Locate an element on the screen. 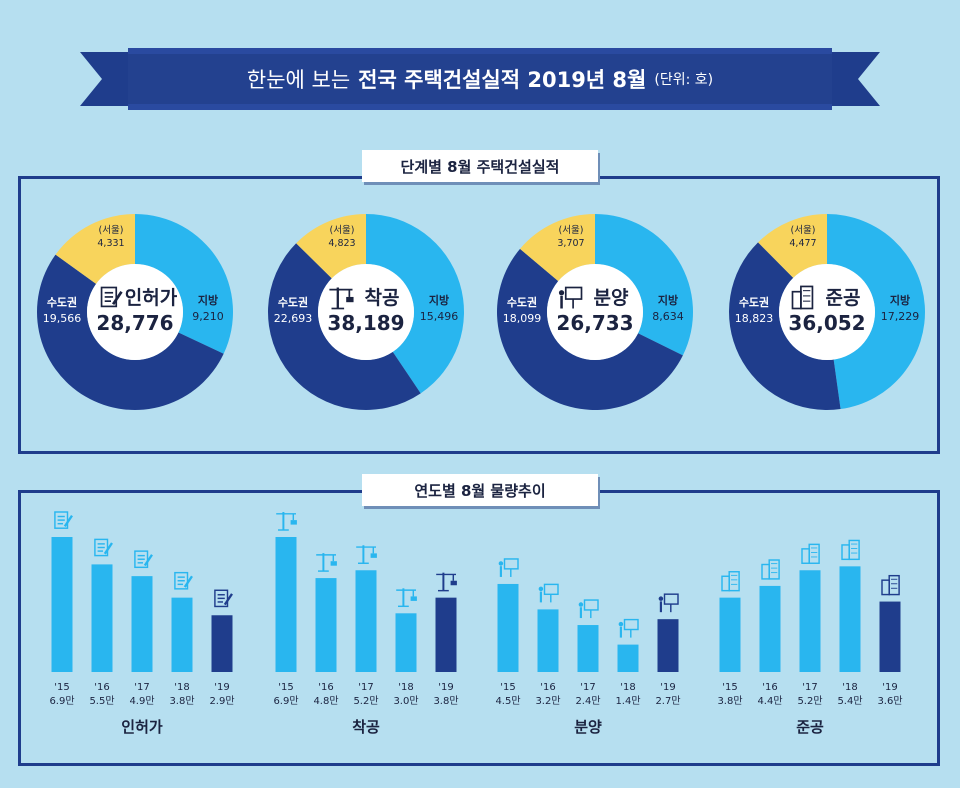  bar-value-label: 4.4만 is located at coordinates (769, 701).